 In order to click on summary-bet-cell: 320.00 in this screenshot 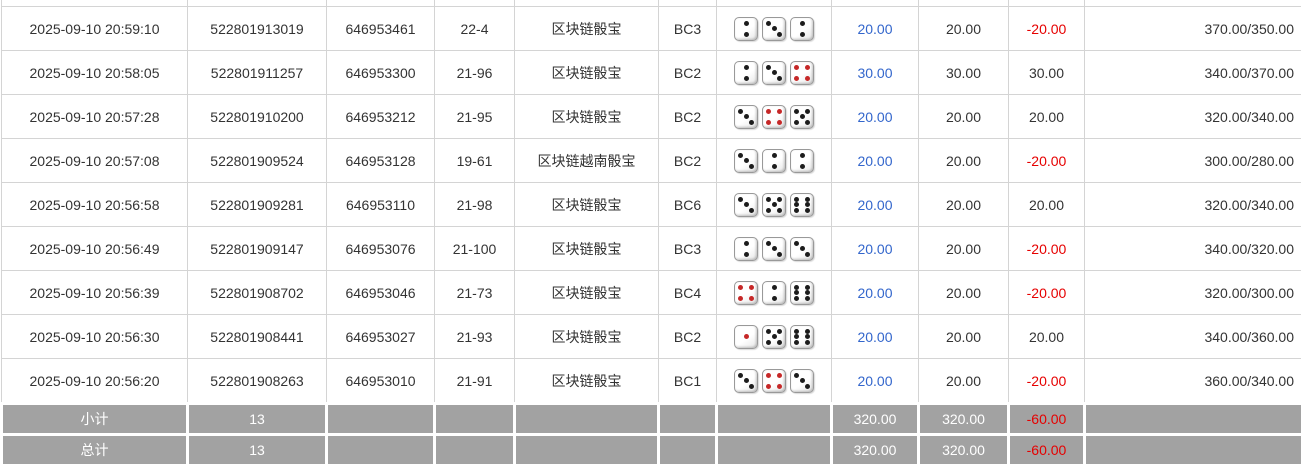, I will do `click(875, 450)`.